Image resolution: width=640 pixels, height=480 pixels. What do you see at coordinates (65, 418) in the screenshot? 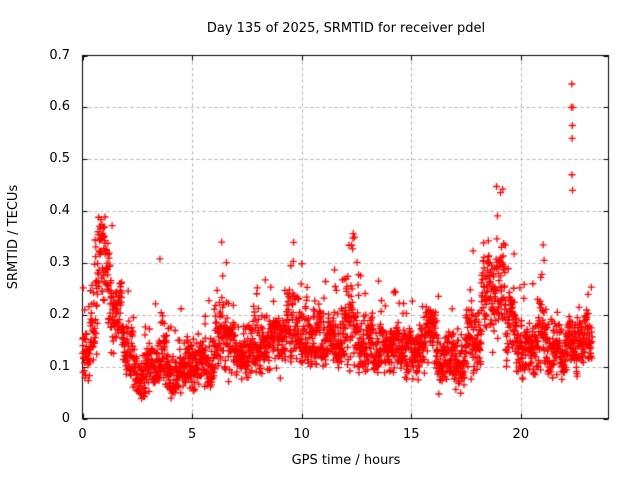
I see `y-tick-label: 0` at bounding box center [65, 418].